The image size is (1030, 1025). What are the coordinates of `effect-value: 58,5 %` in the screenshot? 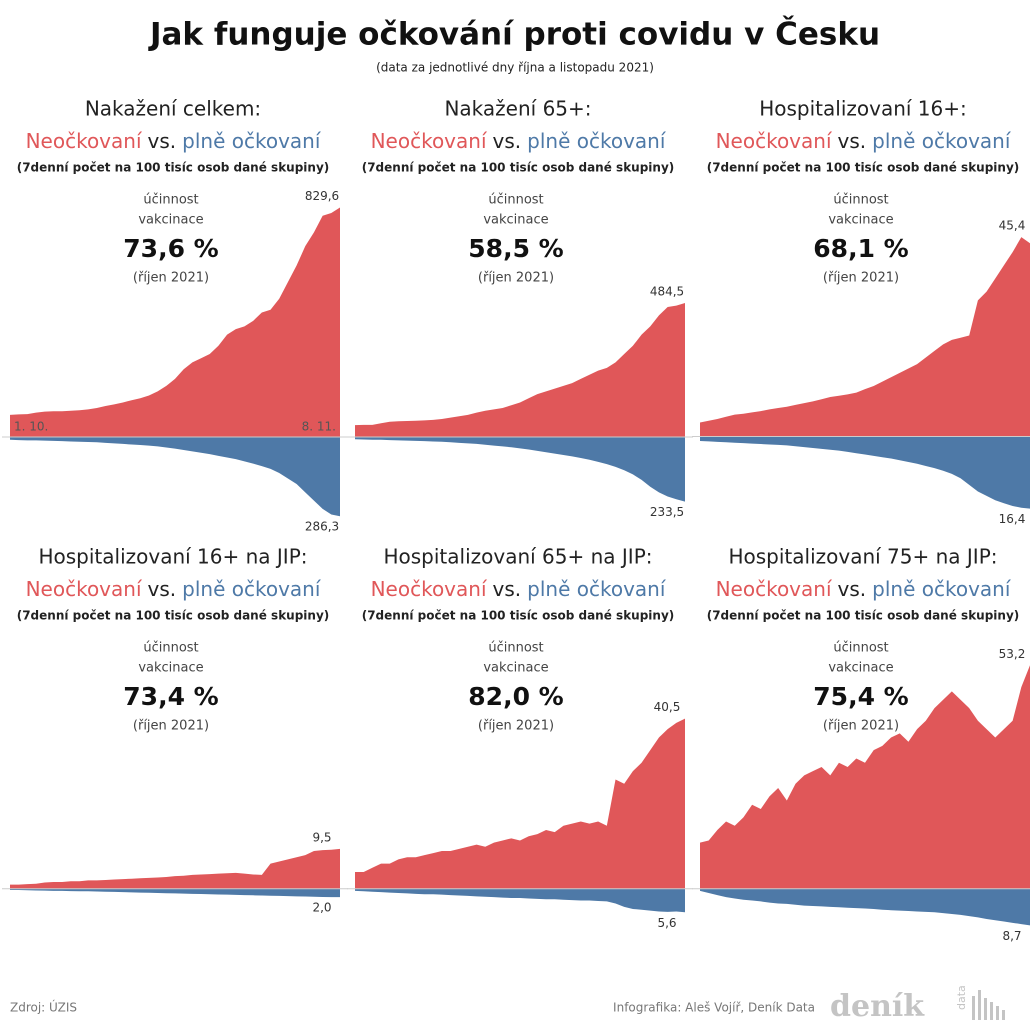 It's located at (515, 248).